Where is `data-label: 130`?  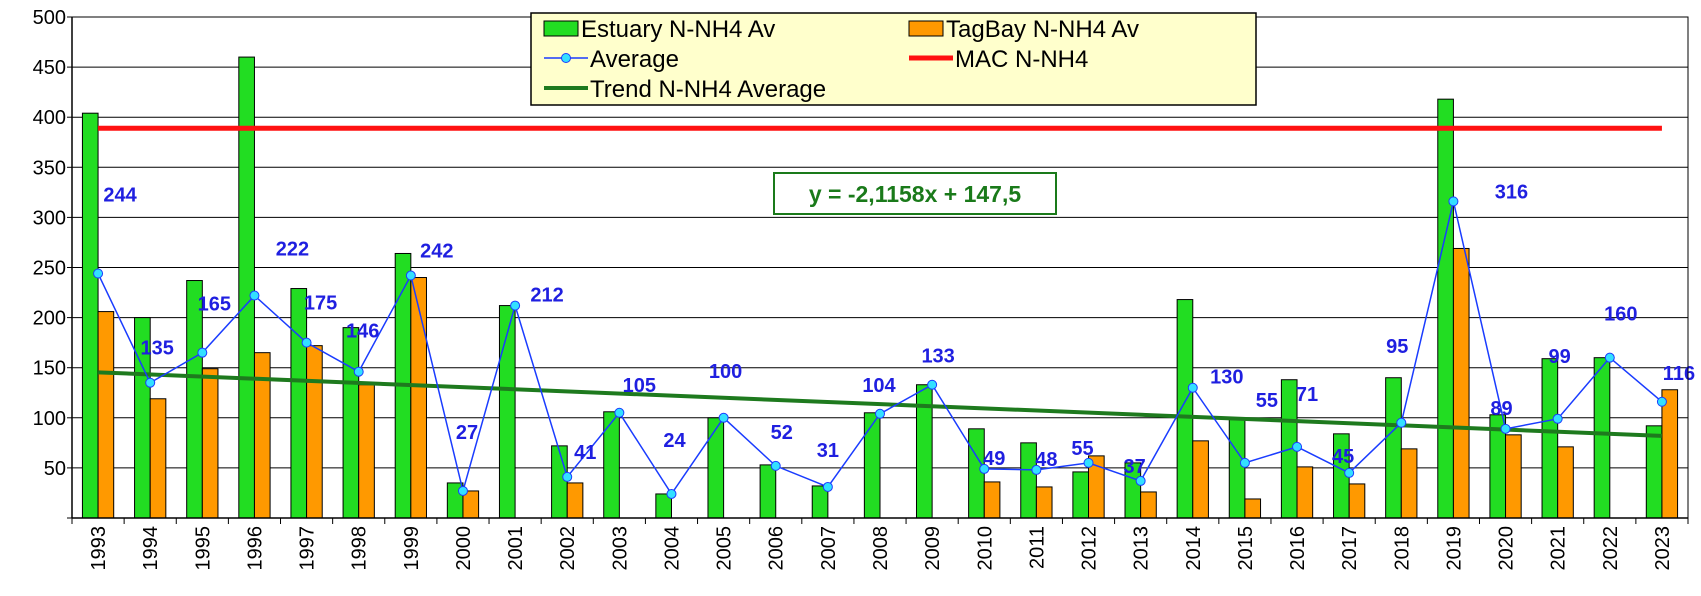 data-label: 130 is located at coordinates (1226, 378).